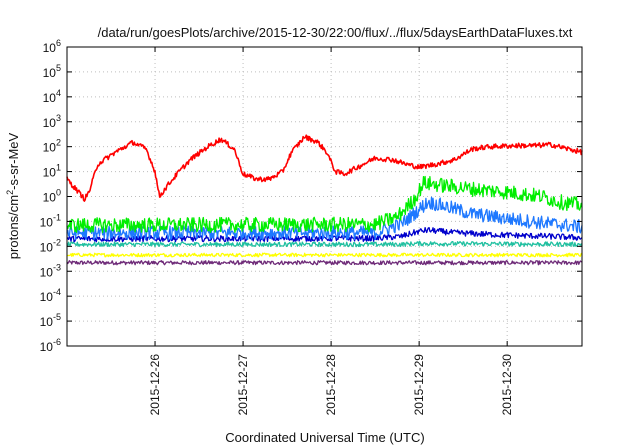  What do you see at coordinates (58, 143) in the screenshot?
I see `y-tick-exponent: 2` at bounding box center [58, 143].